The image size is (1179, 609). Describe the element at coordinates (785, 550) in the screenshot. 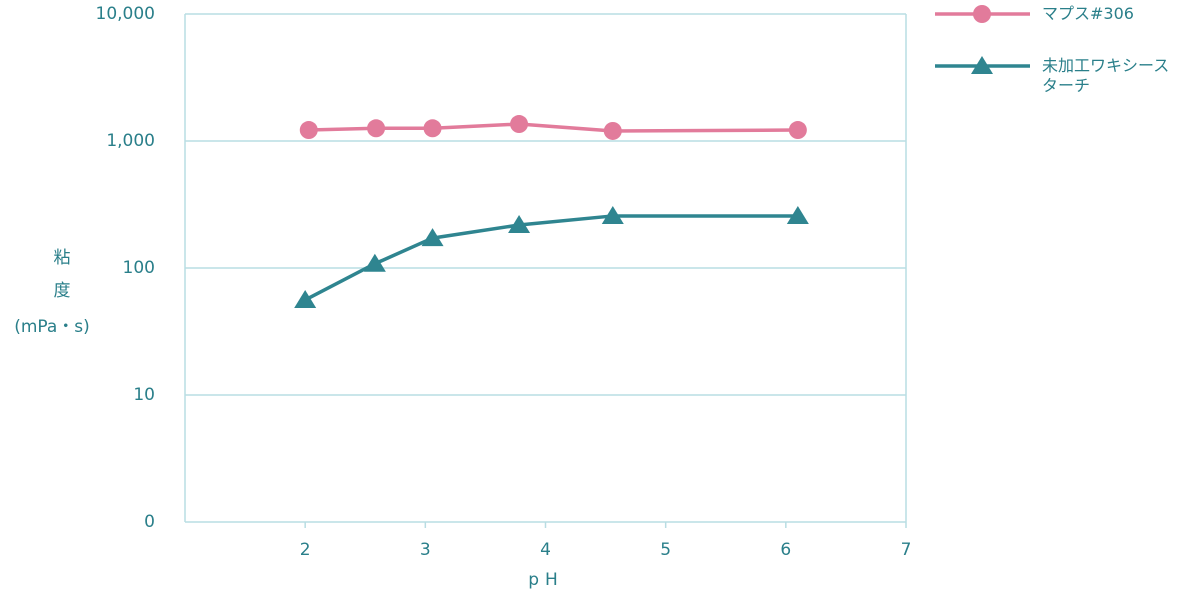

I see `x-tick-label: 6` at that location.